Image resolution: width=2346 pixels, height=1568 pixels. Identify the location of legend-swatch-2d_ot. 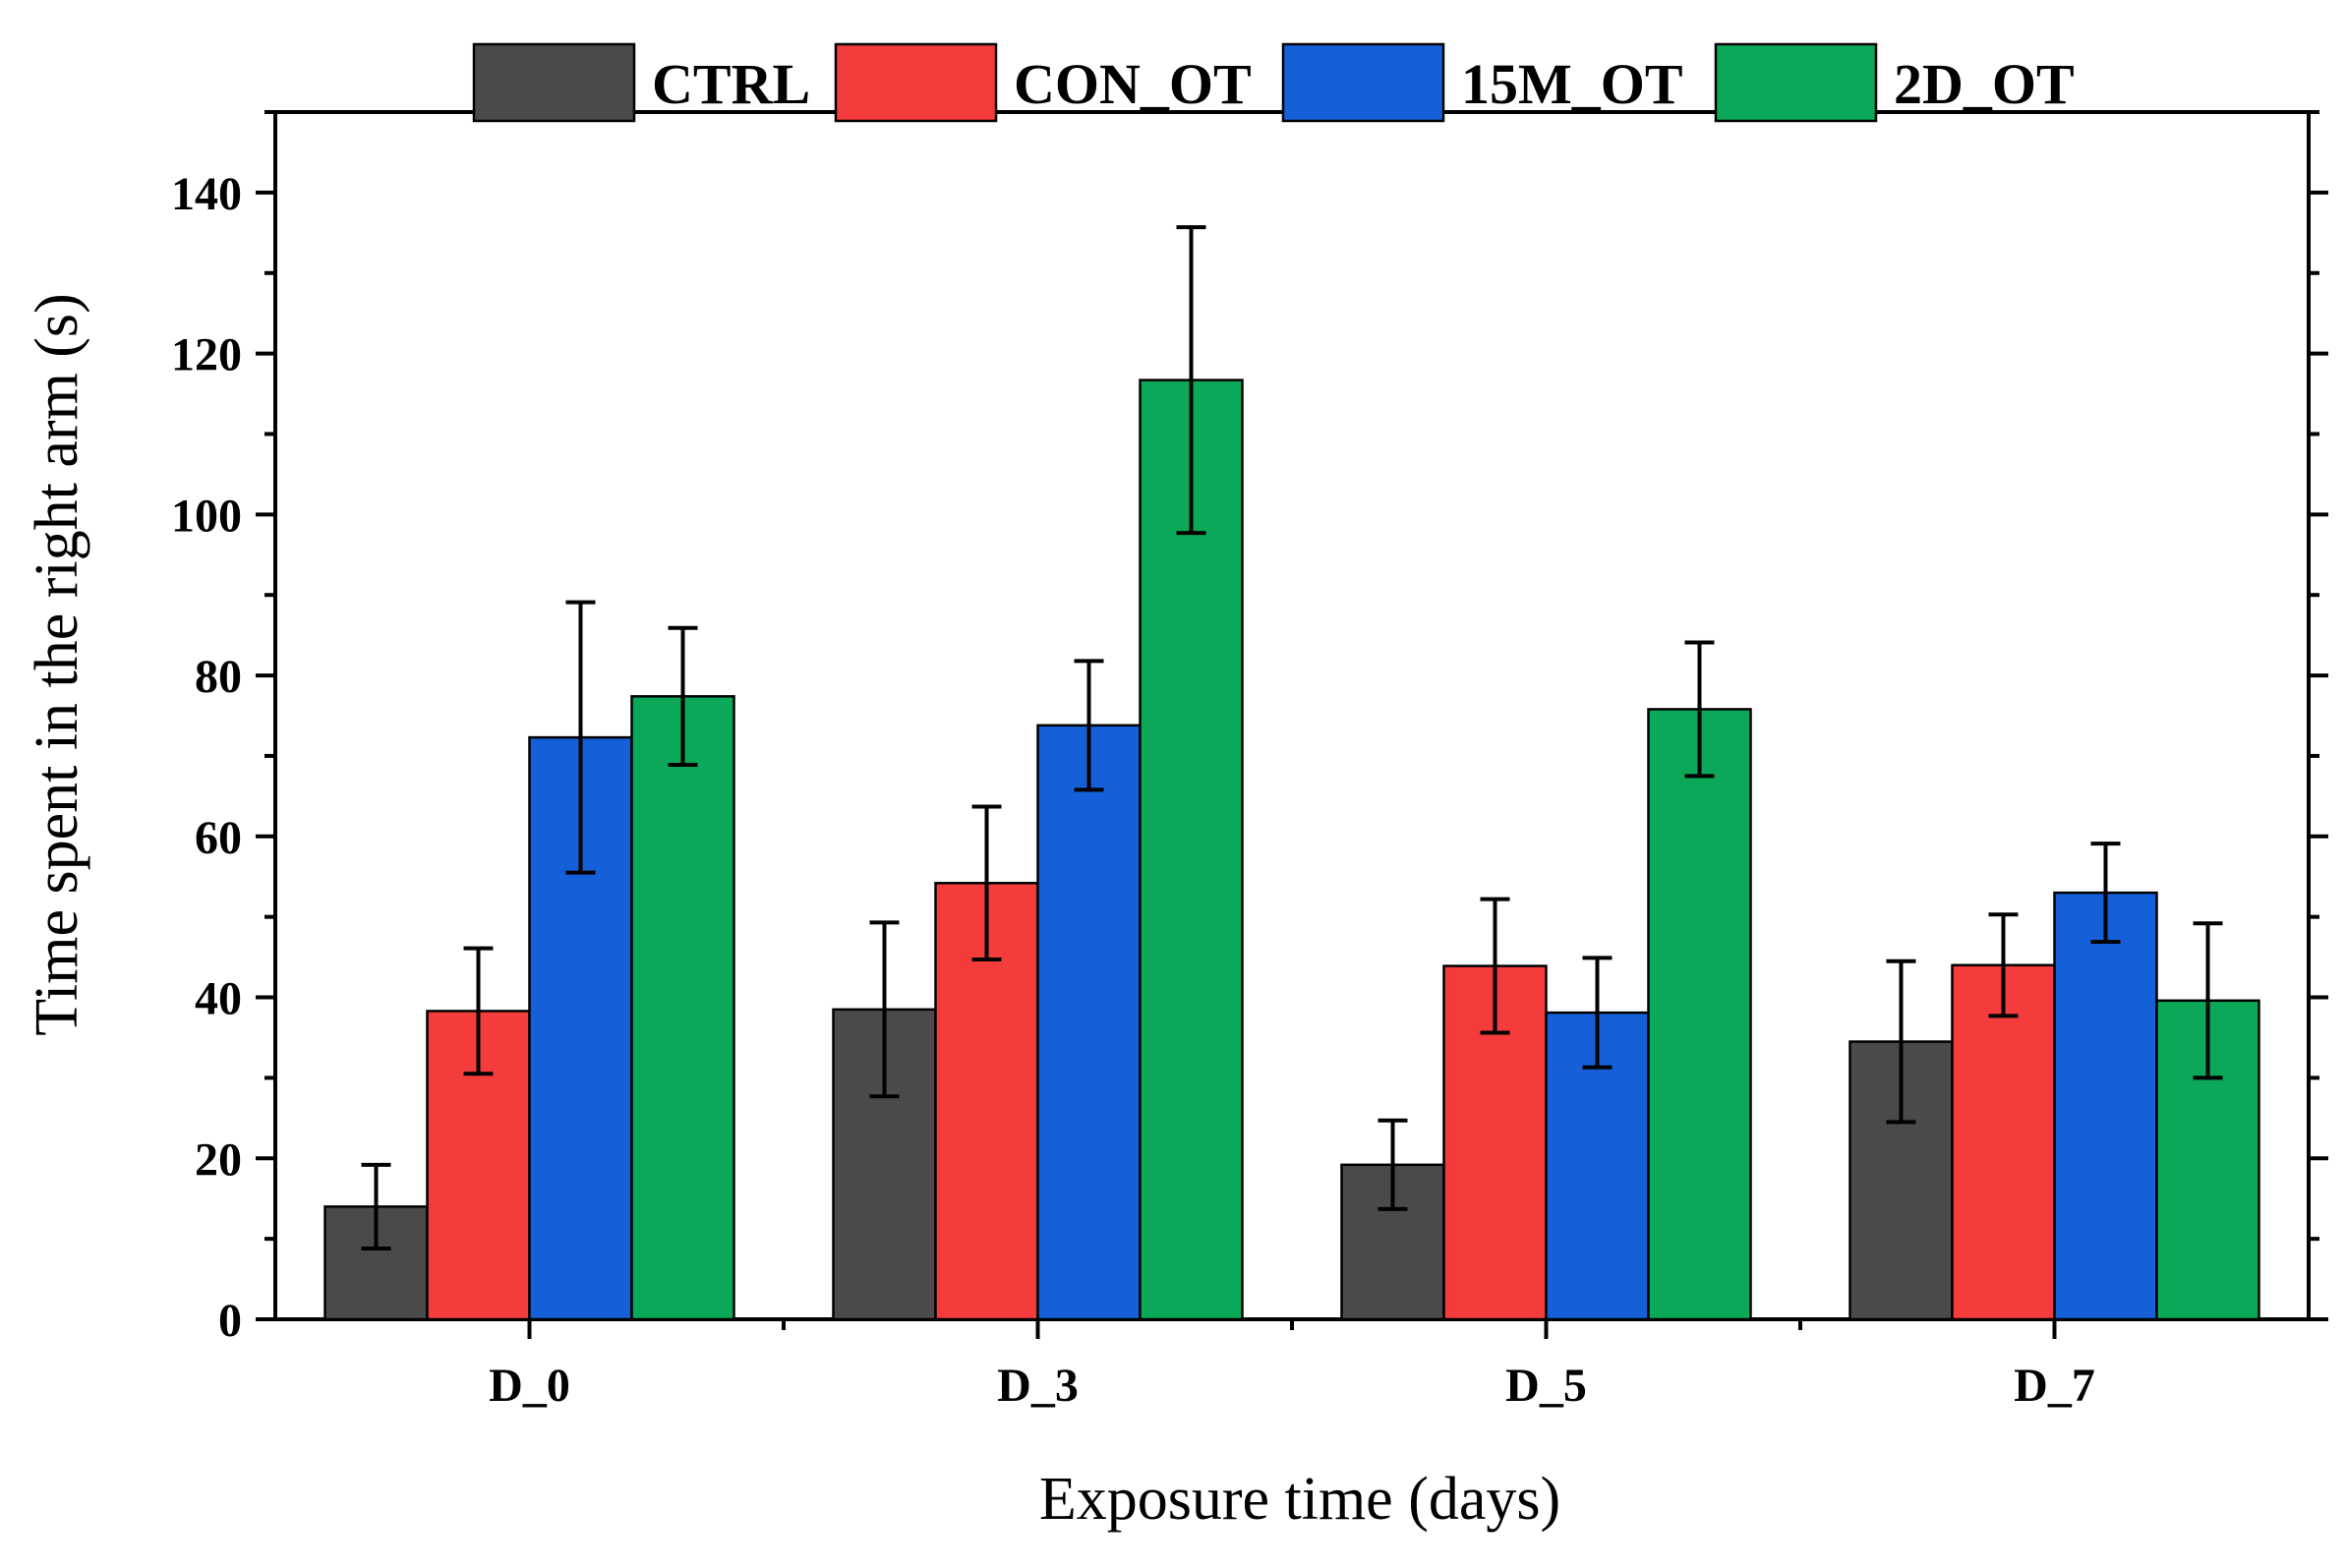
(1796, 82).